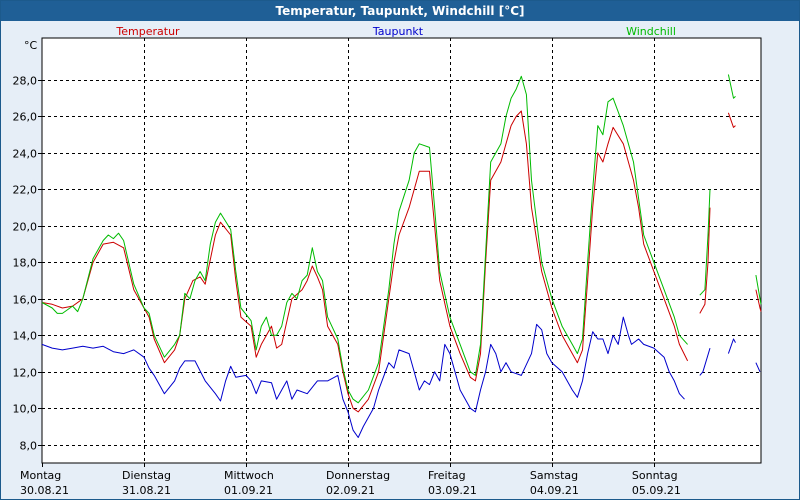 The height and width of the screenshot is (500, 800). I want to click on y-tick-label: 10,0, so click(25, 409).